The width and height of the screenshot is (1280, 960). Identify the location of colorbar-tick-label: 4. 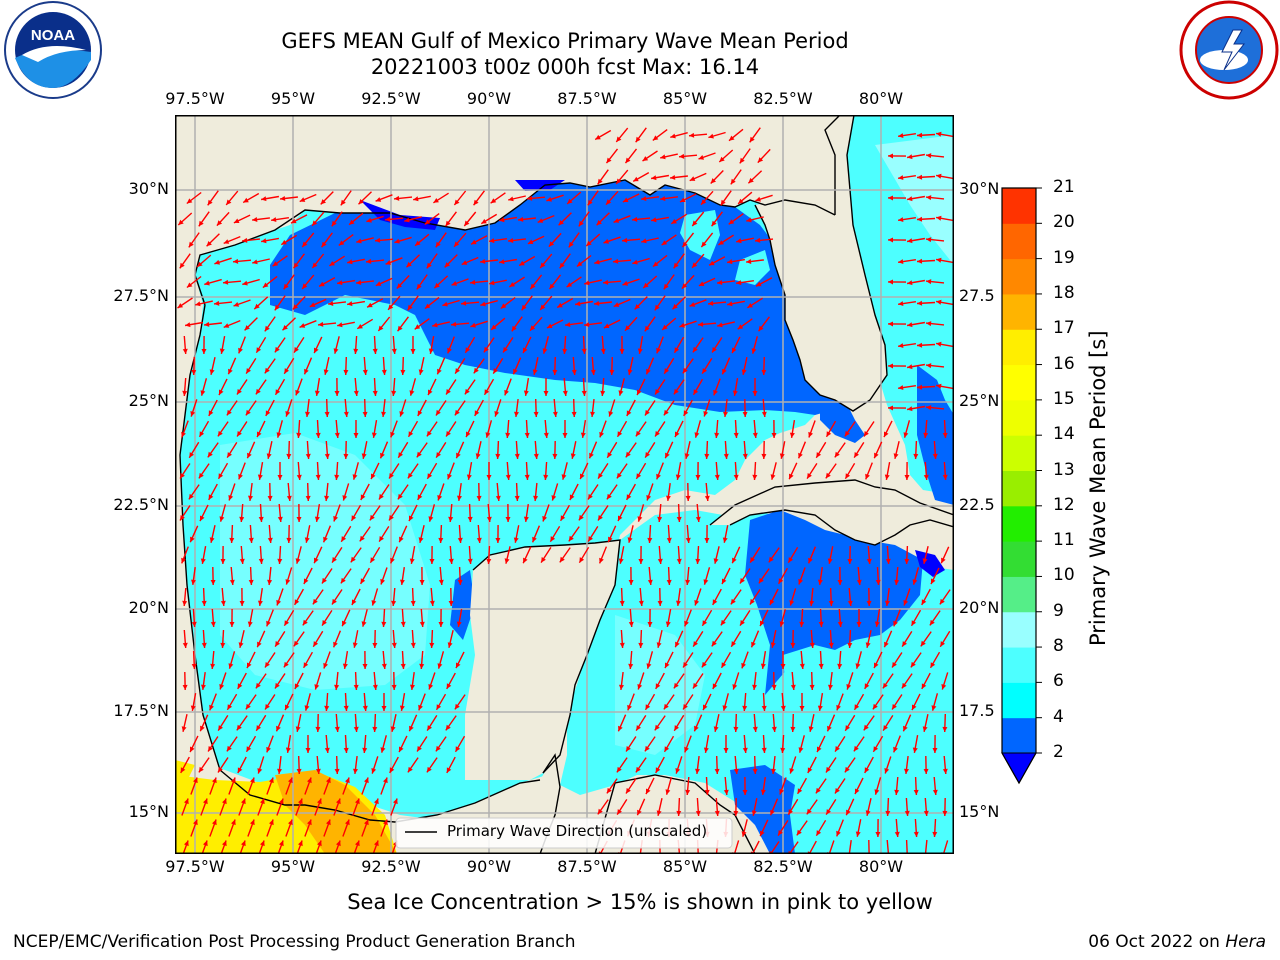
(1058, 716).